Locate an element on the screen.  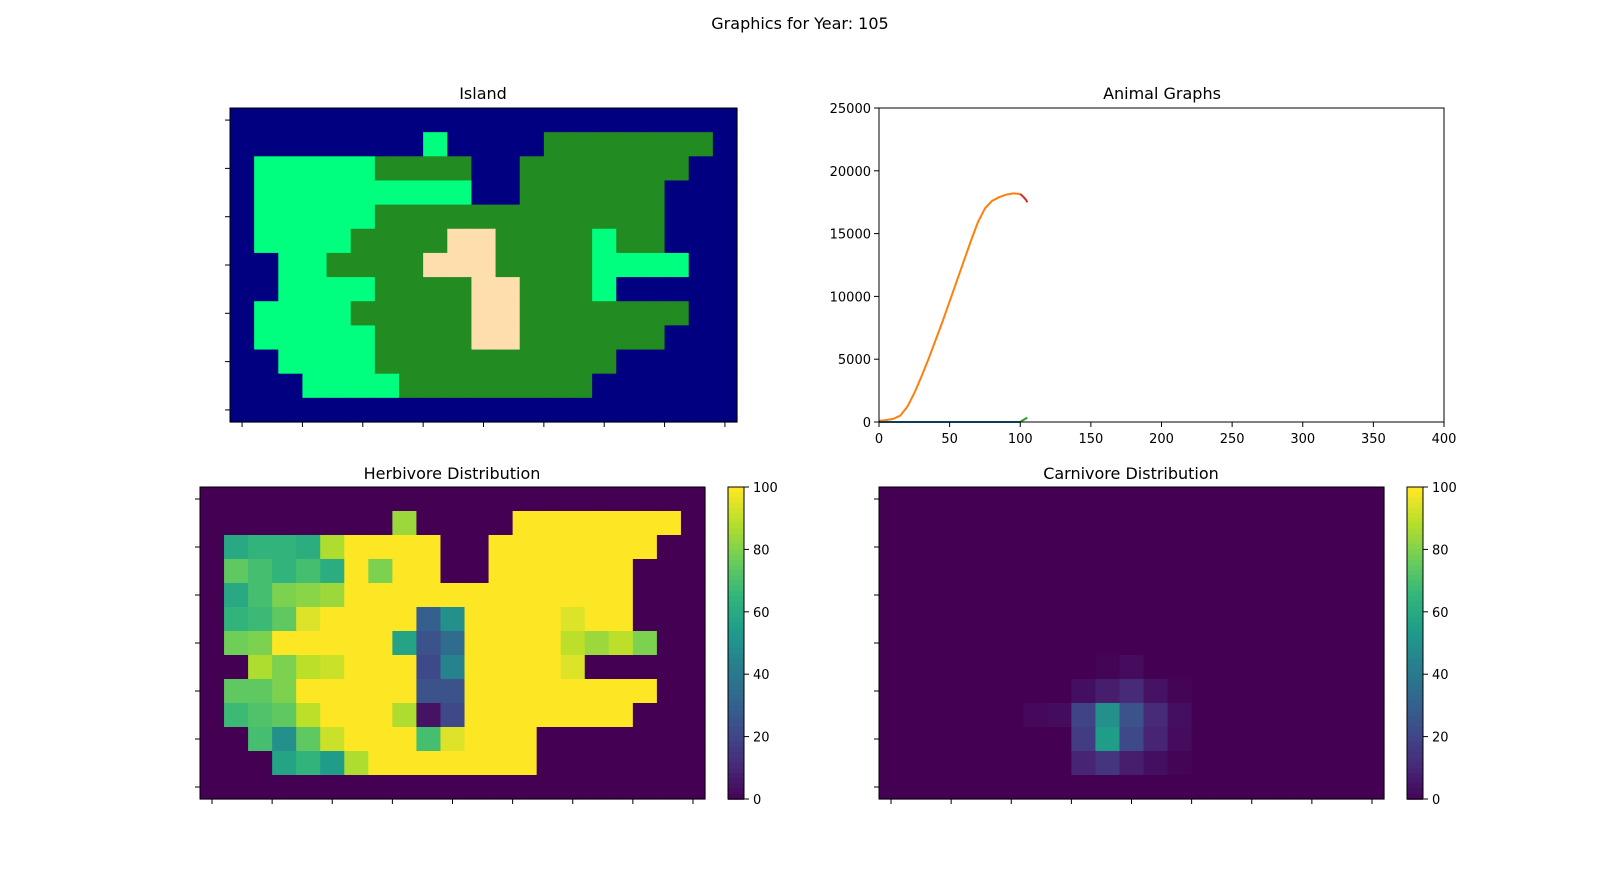
colorbar-tick-label: 20 is located at coordinates (1440, 738).